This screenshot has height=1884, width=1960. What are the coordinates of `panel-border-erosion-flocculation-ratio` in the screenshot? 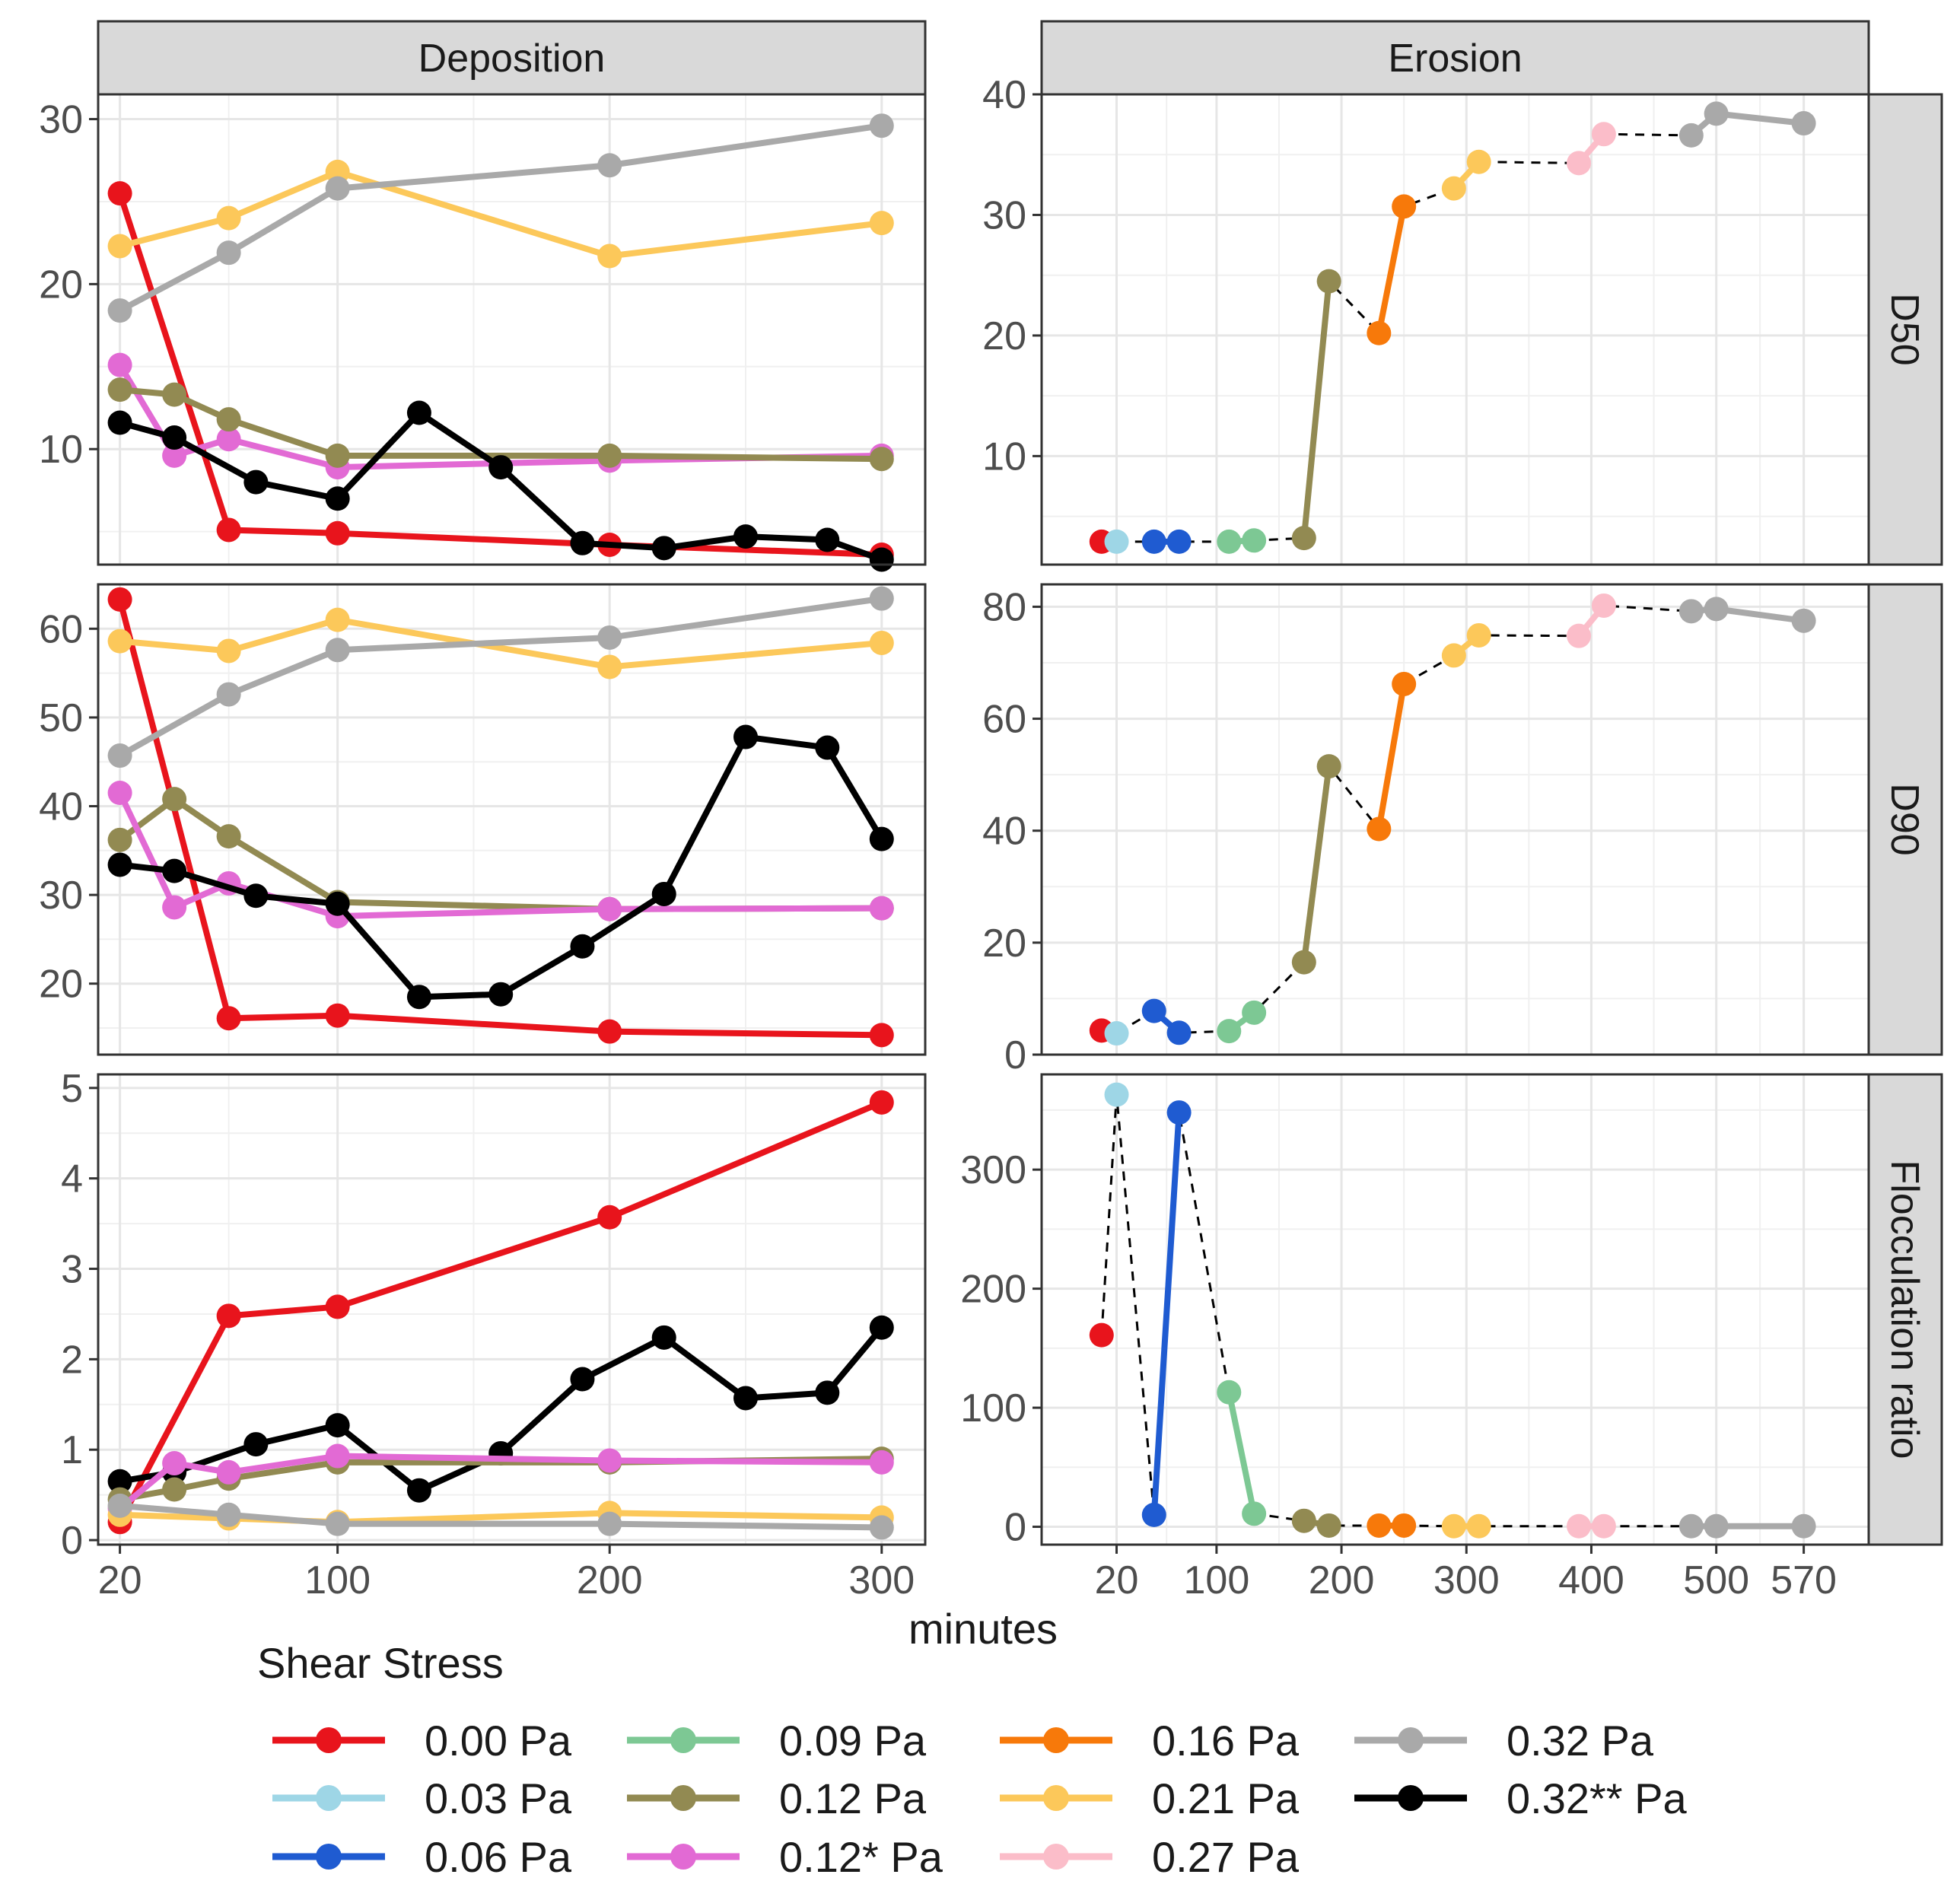 It's located at (1455, 1309).